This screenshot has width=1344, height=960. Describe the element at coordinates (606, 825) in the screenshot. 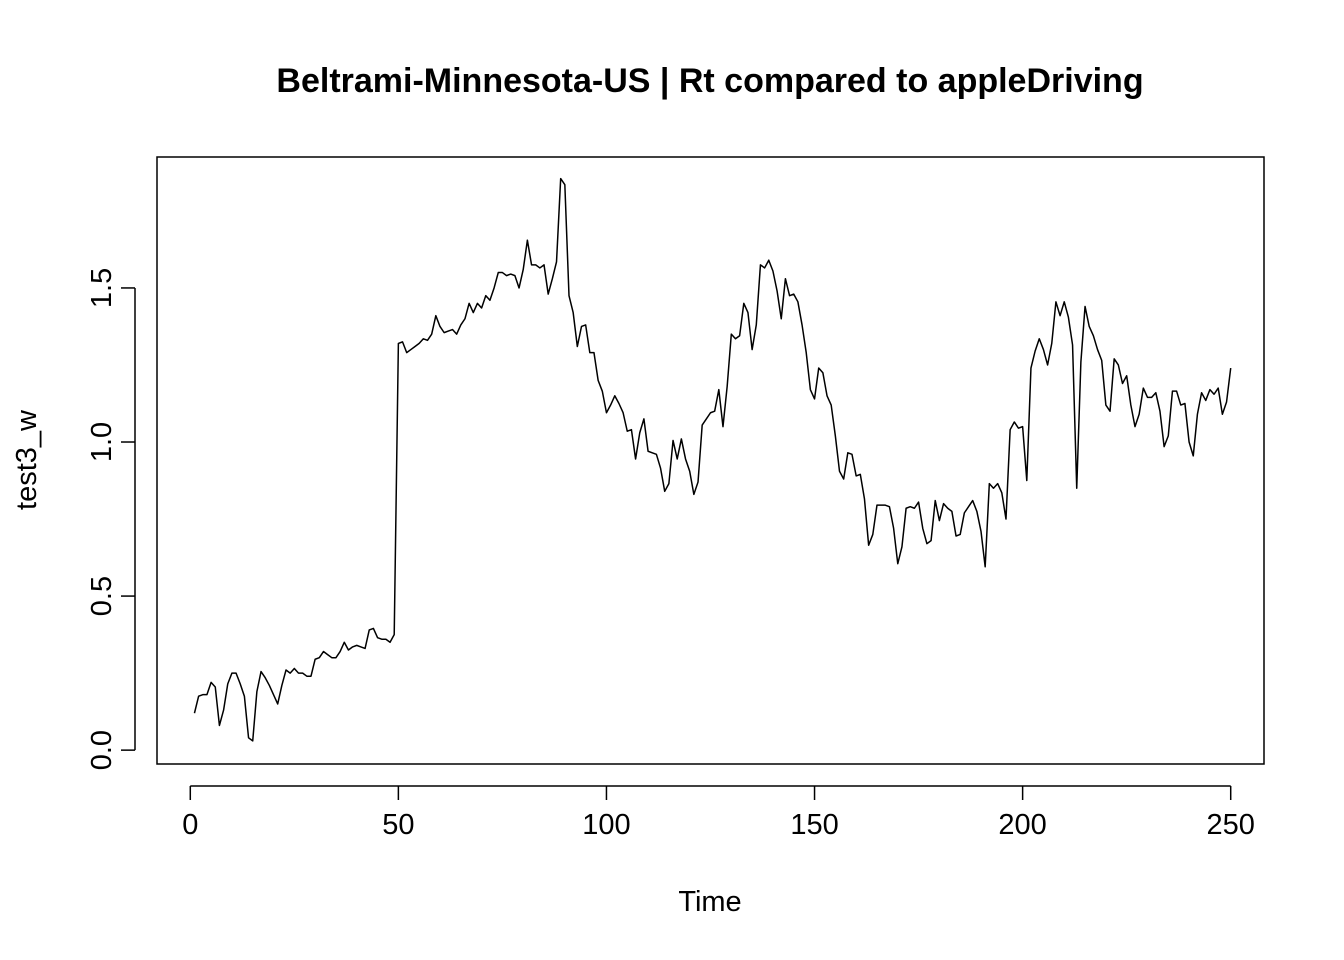

I see `x-tick-label: 100` at that location.